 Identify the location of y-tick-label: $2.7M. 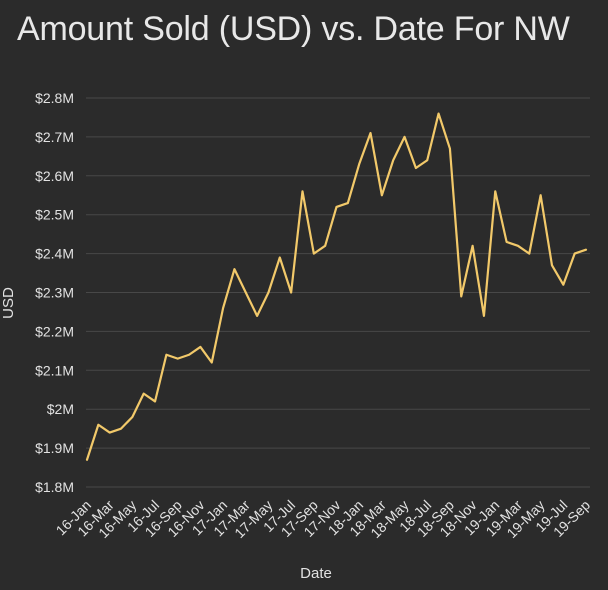
(54, 137).